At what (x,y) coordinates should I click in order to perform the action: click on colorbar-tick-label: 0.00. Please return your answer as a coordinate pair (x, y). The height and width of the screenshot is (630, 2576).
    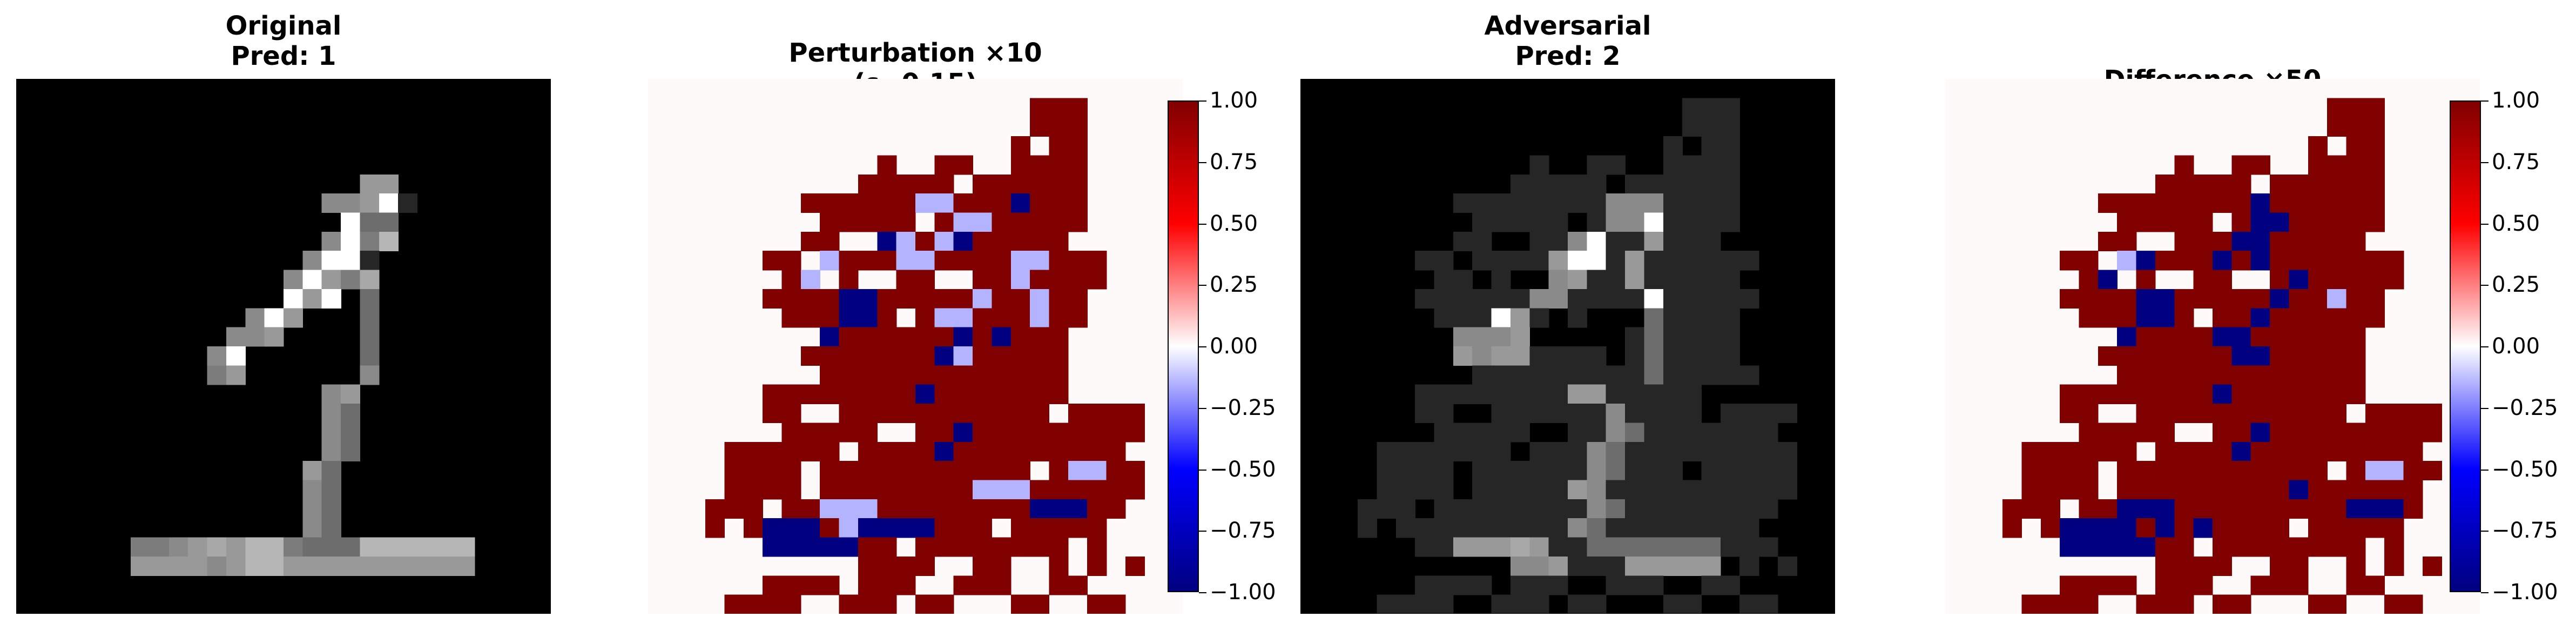
    Looking at the image, I should click on (1234, 346).